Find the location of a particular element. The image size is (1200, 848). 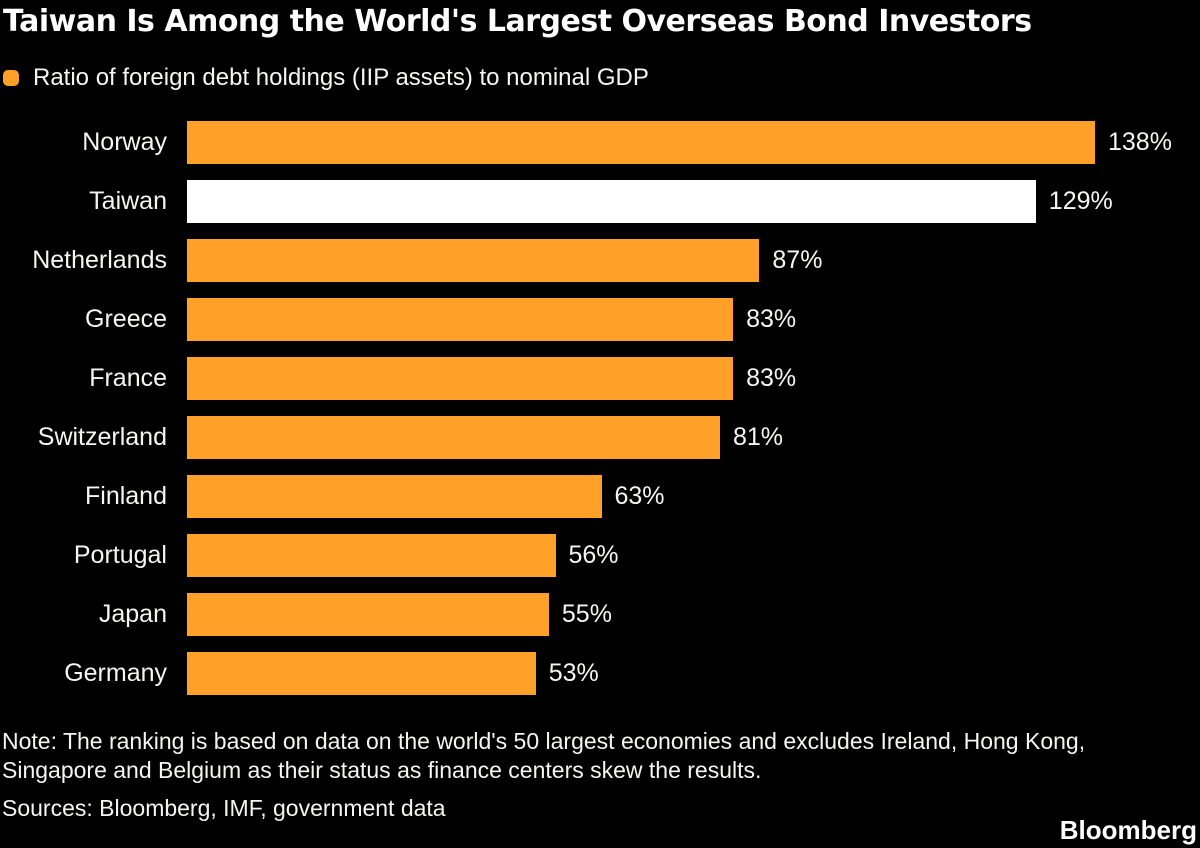

value-label: 129% is located at coordinates (1080, 201).